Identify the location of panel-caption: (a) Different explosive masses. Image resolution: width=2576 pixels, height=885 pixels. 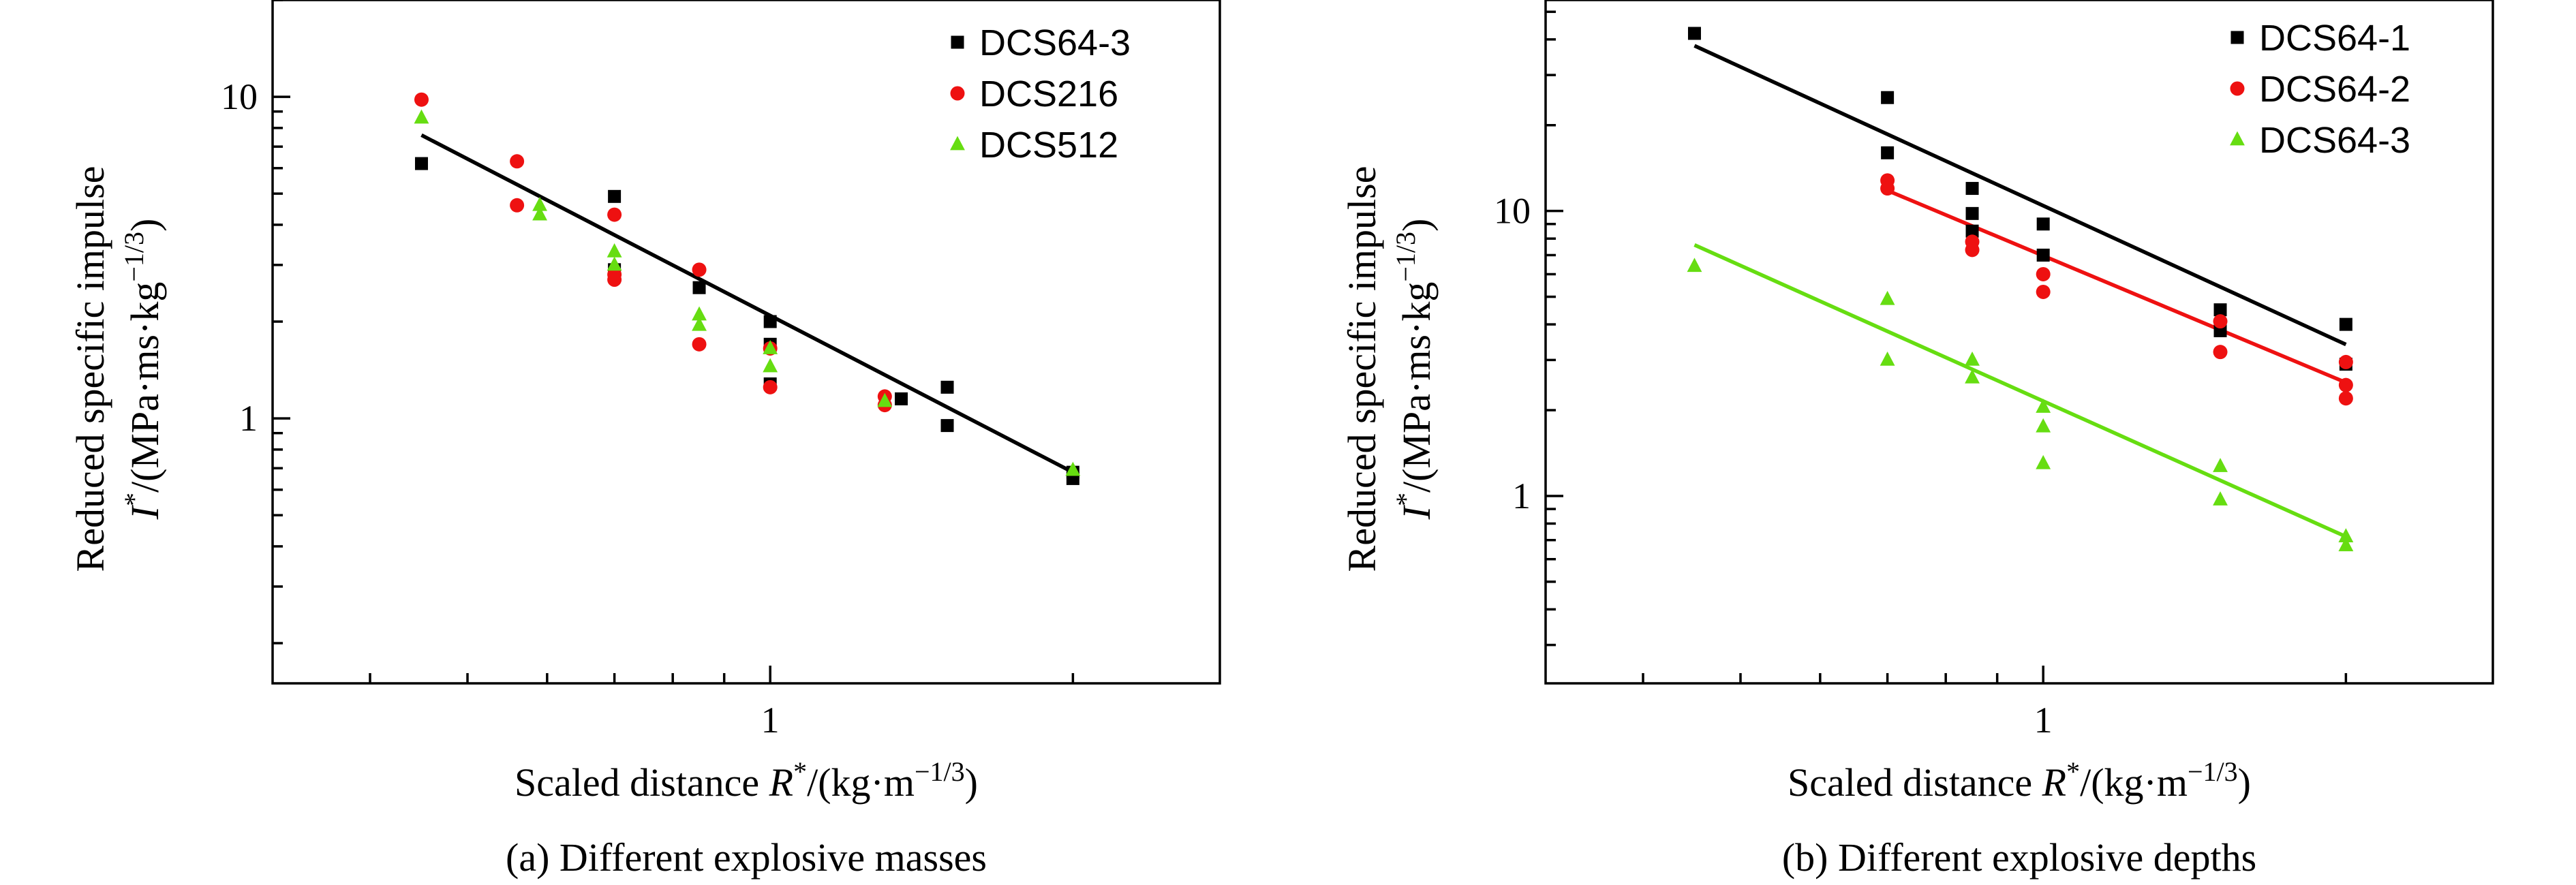
(746, 857).